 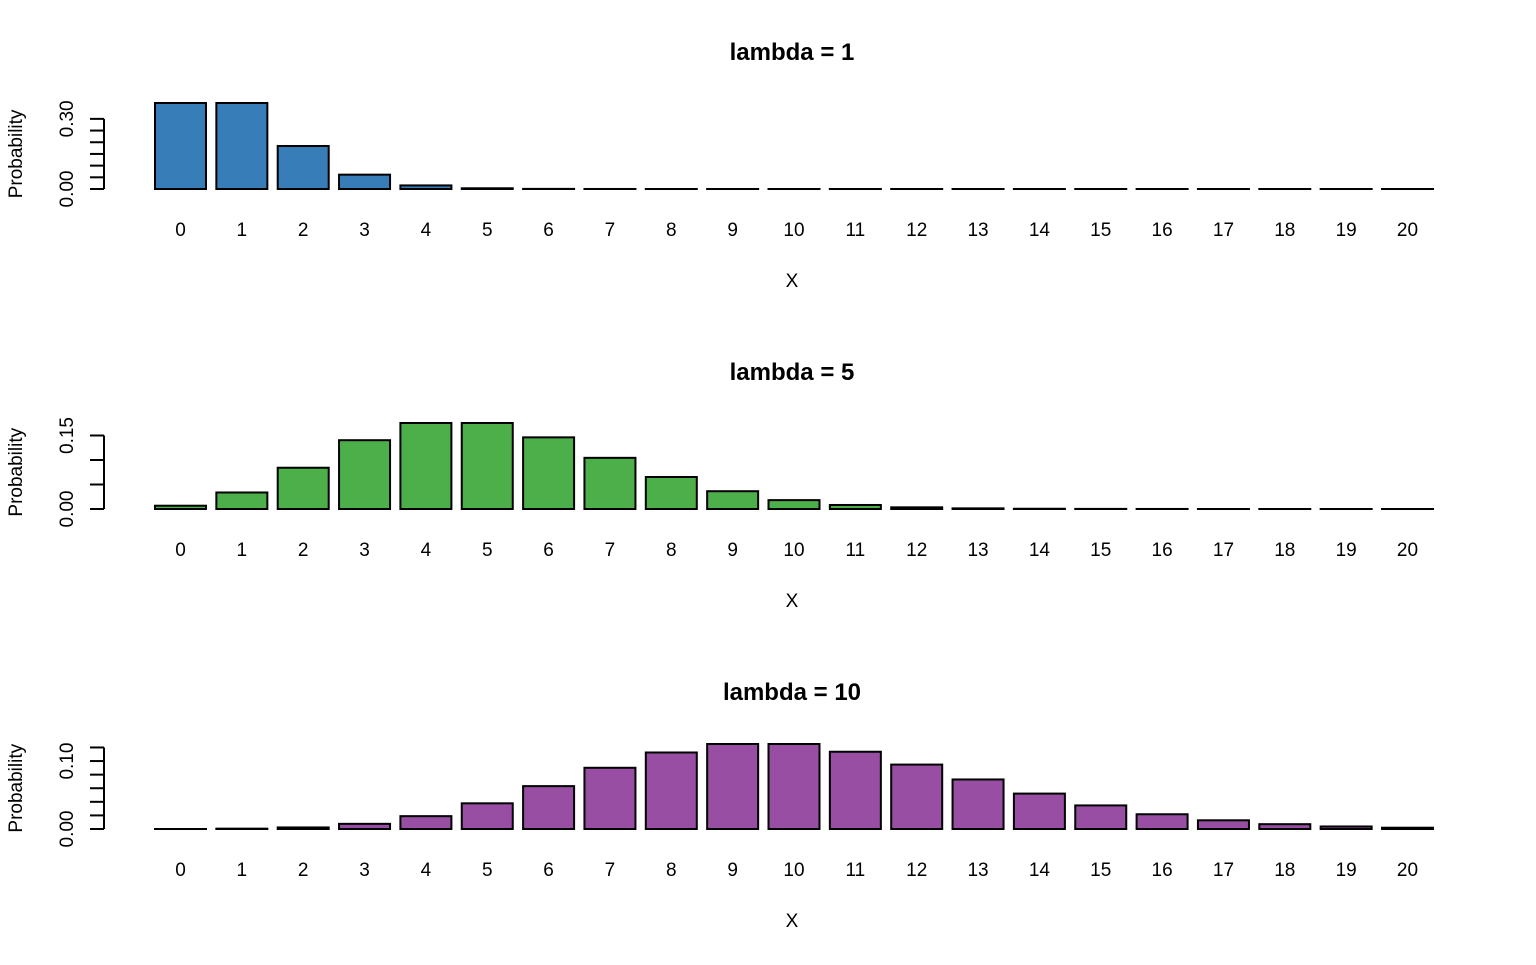 What do you see at coordinates (1407, 550) in the screenshot?
I see `x-tick-label: 20` at bounding box center [1407, 550].